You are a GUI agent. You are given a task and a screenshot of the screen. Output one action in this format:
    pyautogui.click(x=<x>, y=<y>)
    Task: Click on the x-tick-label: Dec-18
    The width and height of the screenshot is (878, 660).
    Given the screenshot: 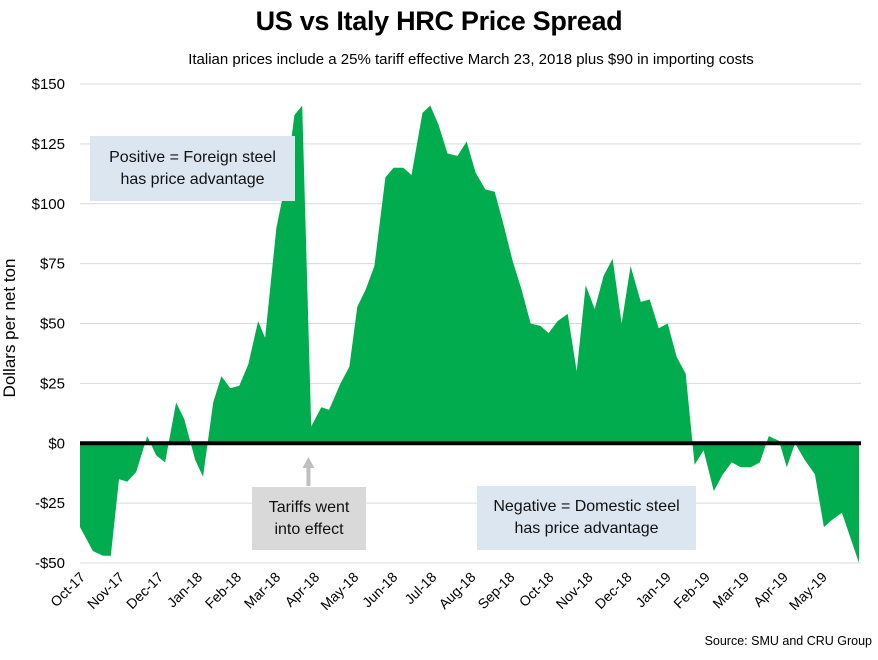 What is the action you would take?
    pyautogui.click(x=613, y=590)
    